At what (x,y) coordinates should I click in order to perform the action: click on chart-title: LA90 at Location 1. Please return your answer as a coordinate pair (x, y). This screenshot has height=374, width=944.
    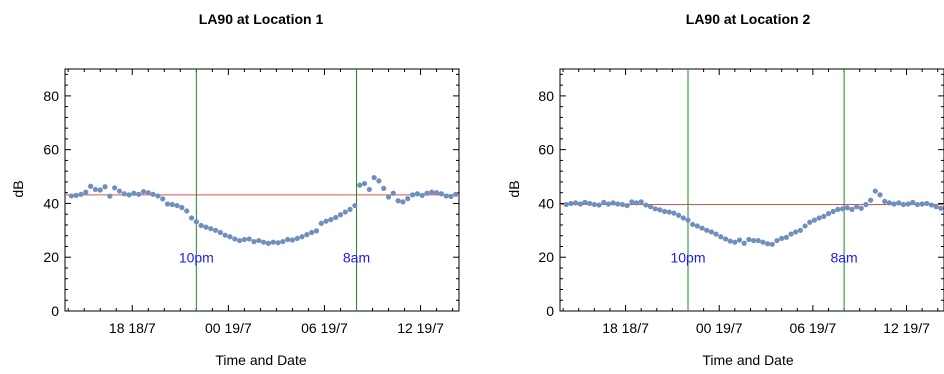
    Looking at the image, I should click on (261, 19).